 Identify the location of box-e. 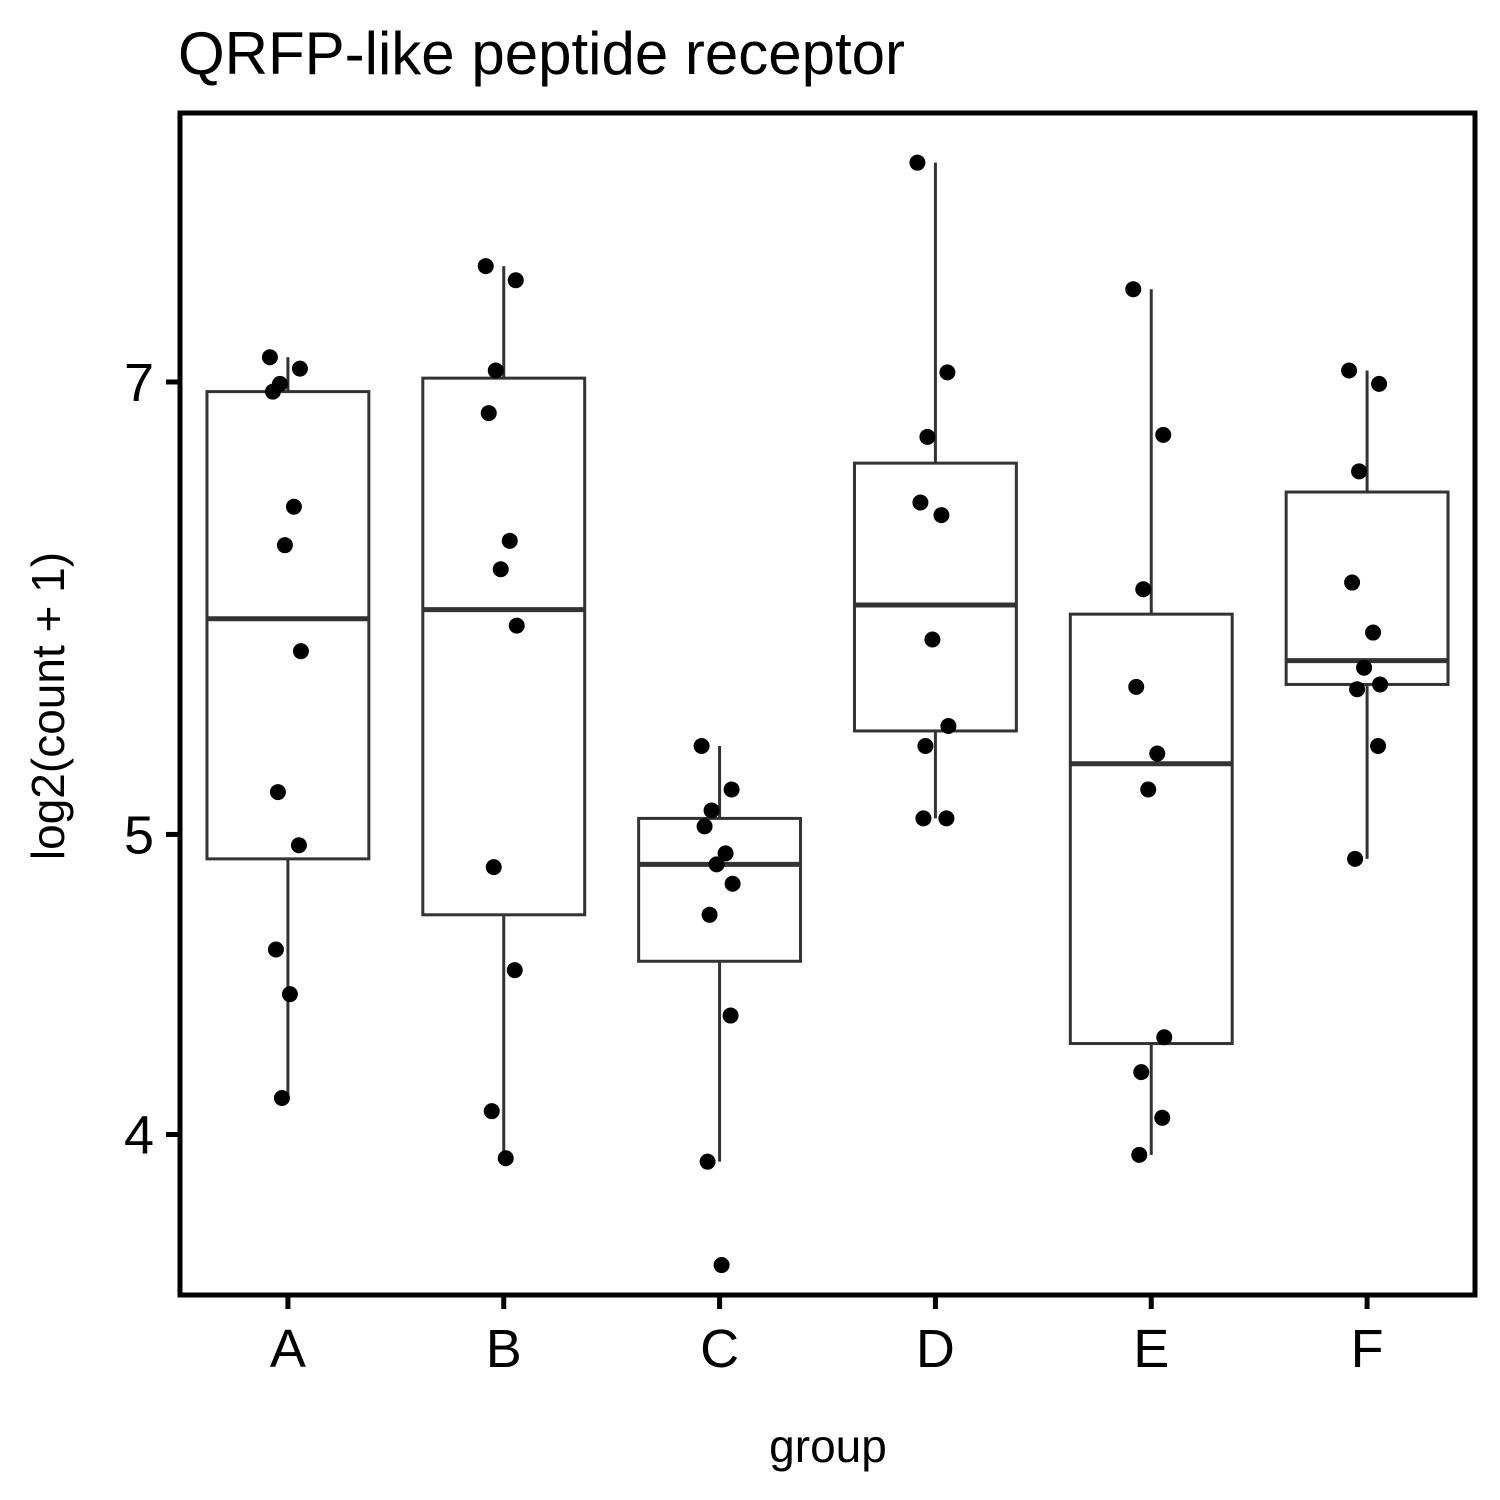
(1151, 722).